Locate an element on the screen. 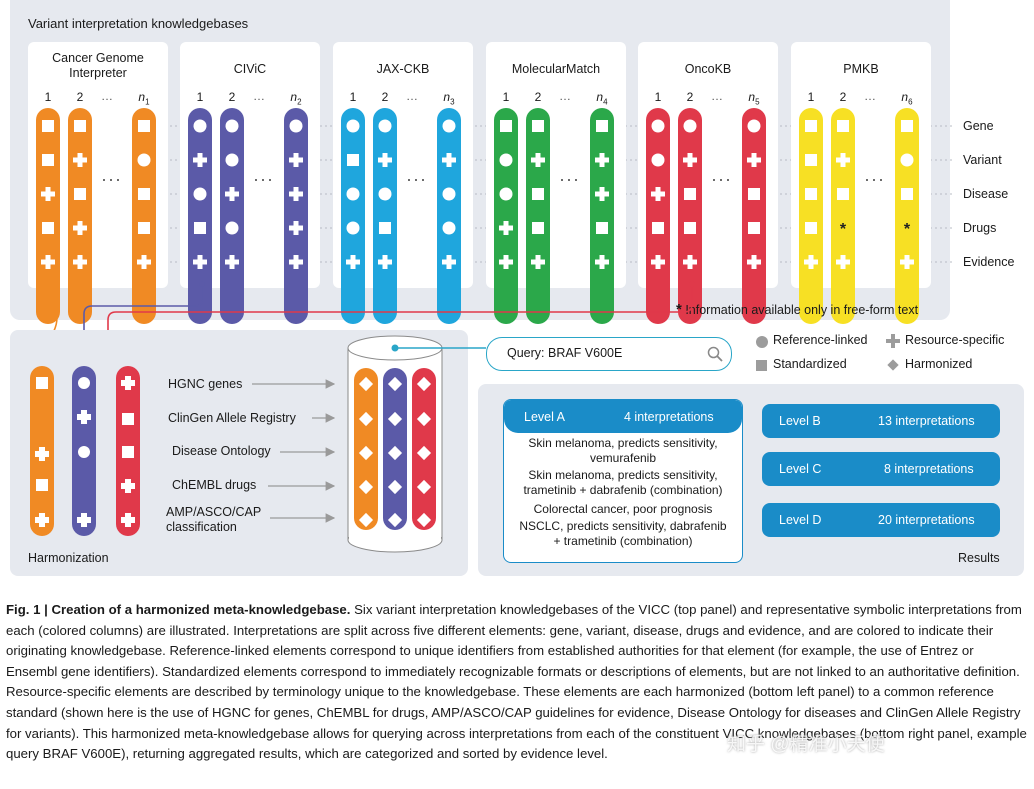 The width and height of the screenshot is (1034, 789). query-box: Query: BRAF V600E is located at coordinates (609, 354).